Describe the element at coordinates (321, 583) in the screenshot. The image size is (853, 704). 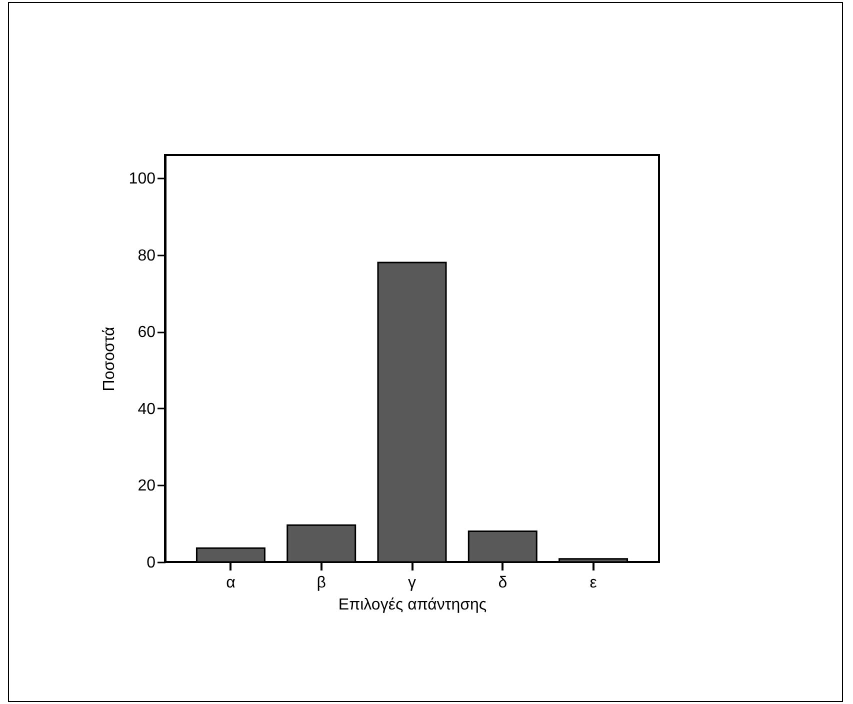
I see `x-tick-label: β` at that location.